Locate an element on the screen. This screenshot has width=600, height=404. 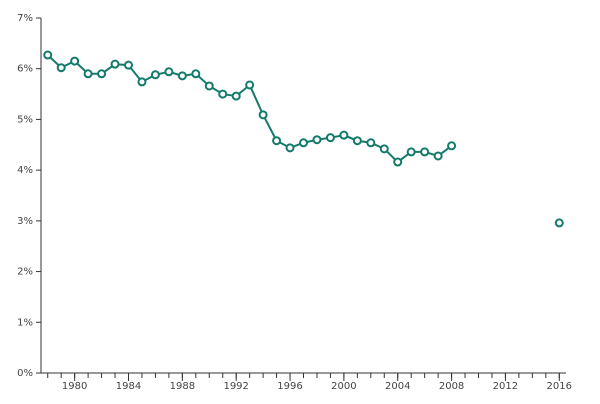
x-tick-label: 2012 is located at coordinates (505, 386).